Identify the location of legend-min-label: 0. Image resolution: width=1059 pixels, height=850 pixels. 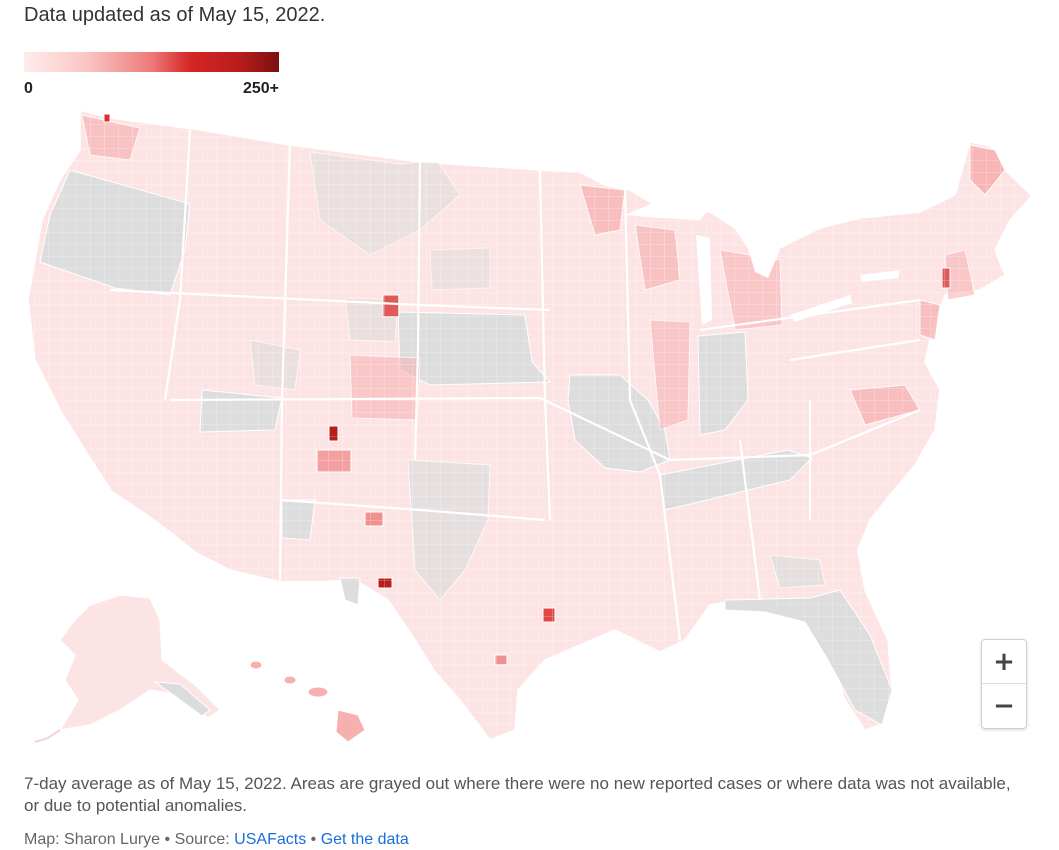
(28, 88).